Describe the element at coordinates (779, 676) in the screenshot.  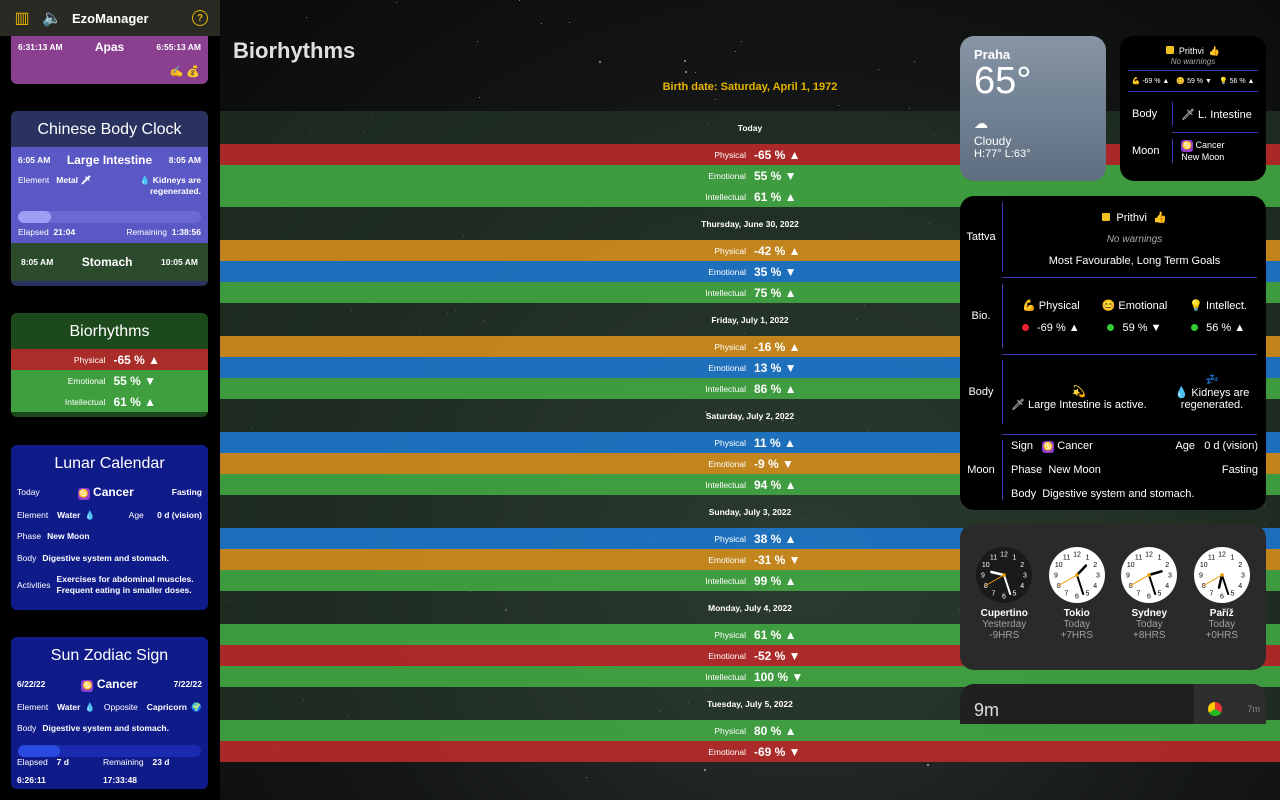
I see `bio-value: 100 % ▼` at that location.